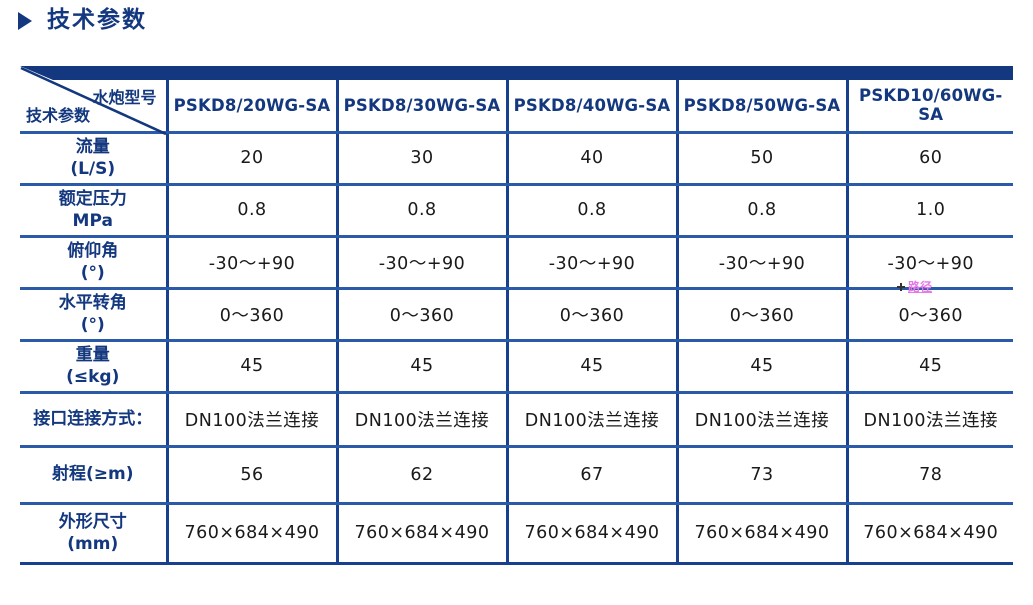  What do you see at coordinates (901, 287) in the screenshot?
I see `cursor-mark-icon` at bounding box center [901, 287].